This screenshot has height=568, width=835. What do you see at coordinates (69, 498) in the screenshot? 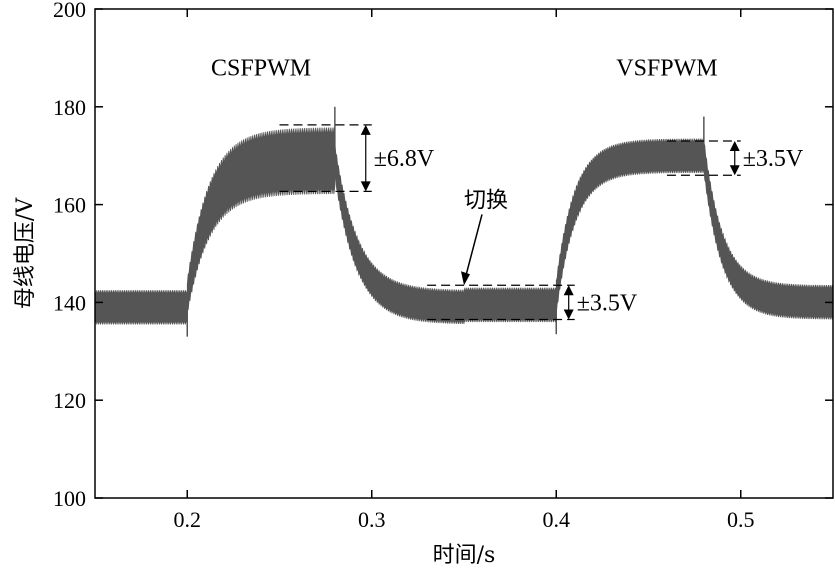
I see `y-tick-label: 100` at bounding box center [69, 498].